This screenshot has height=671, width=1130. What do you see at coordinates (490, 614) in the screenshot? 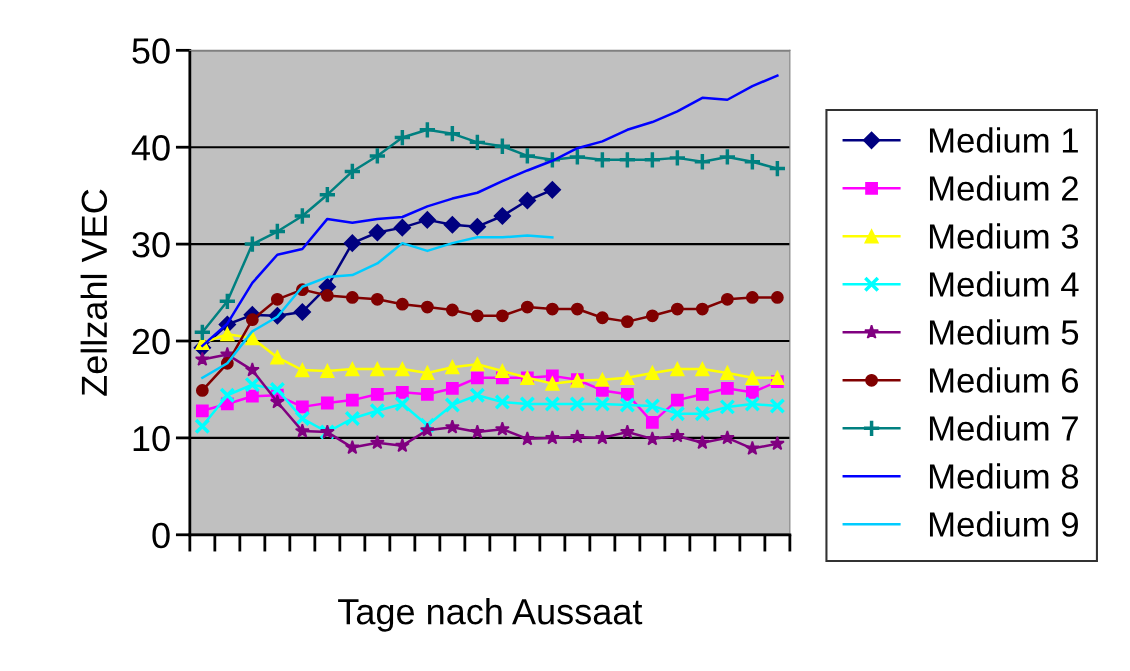
I see `x-axis-title: Tage nach Aussaat` at bounding box center [490, 614].